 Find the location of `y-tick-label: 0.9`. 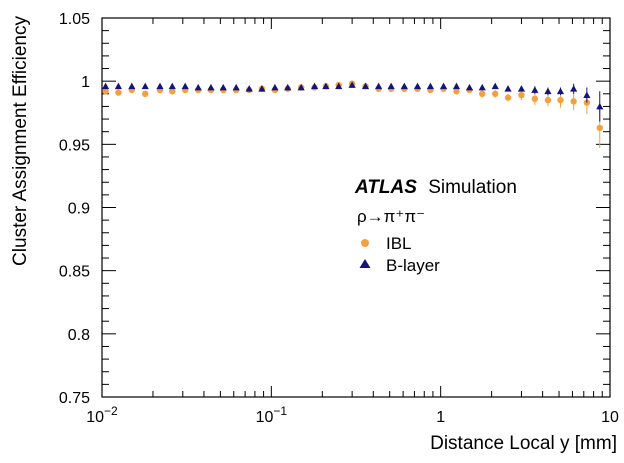

y-tick-label: 0.9 is located at coordinates (79, 209).